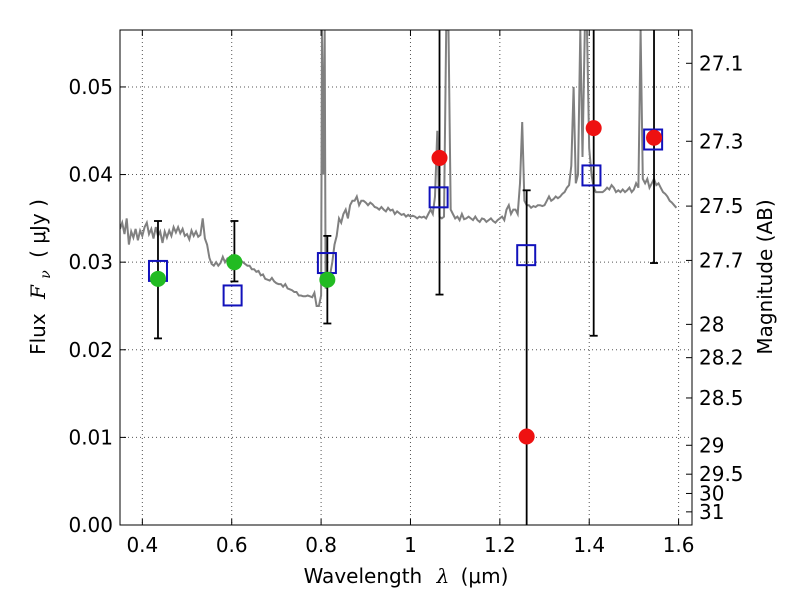 The image size is (800, 600). Describe the element at coordinates (711, 445) in the screenshot. I see `right-tick-label: 29` at that location.